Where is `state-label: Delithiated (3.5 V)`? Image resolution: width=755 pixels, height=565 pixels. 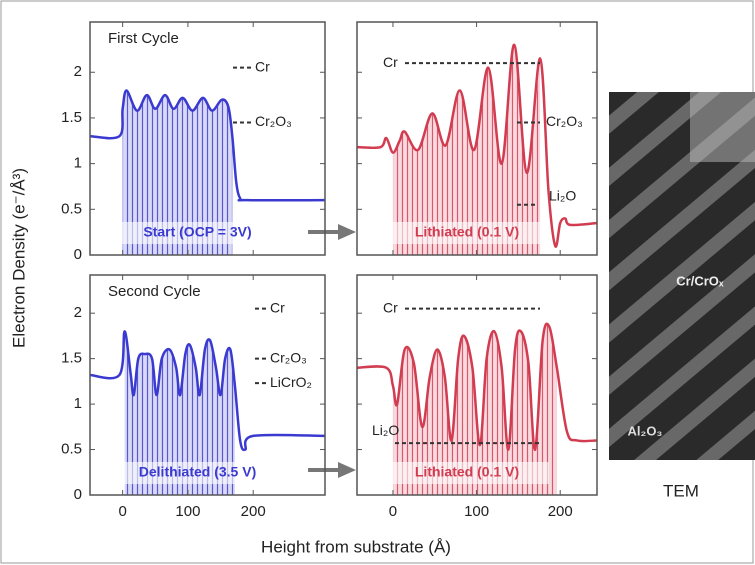 state-label: Delithiated (3.5 V) is located at coordinates (197, 472).